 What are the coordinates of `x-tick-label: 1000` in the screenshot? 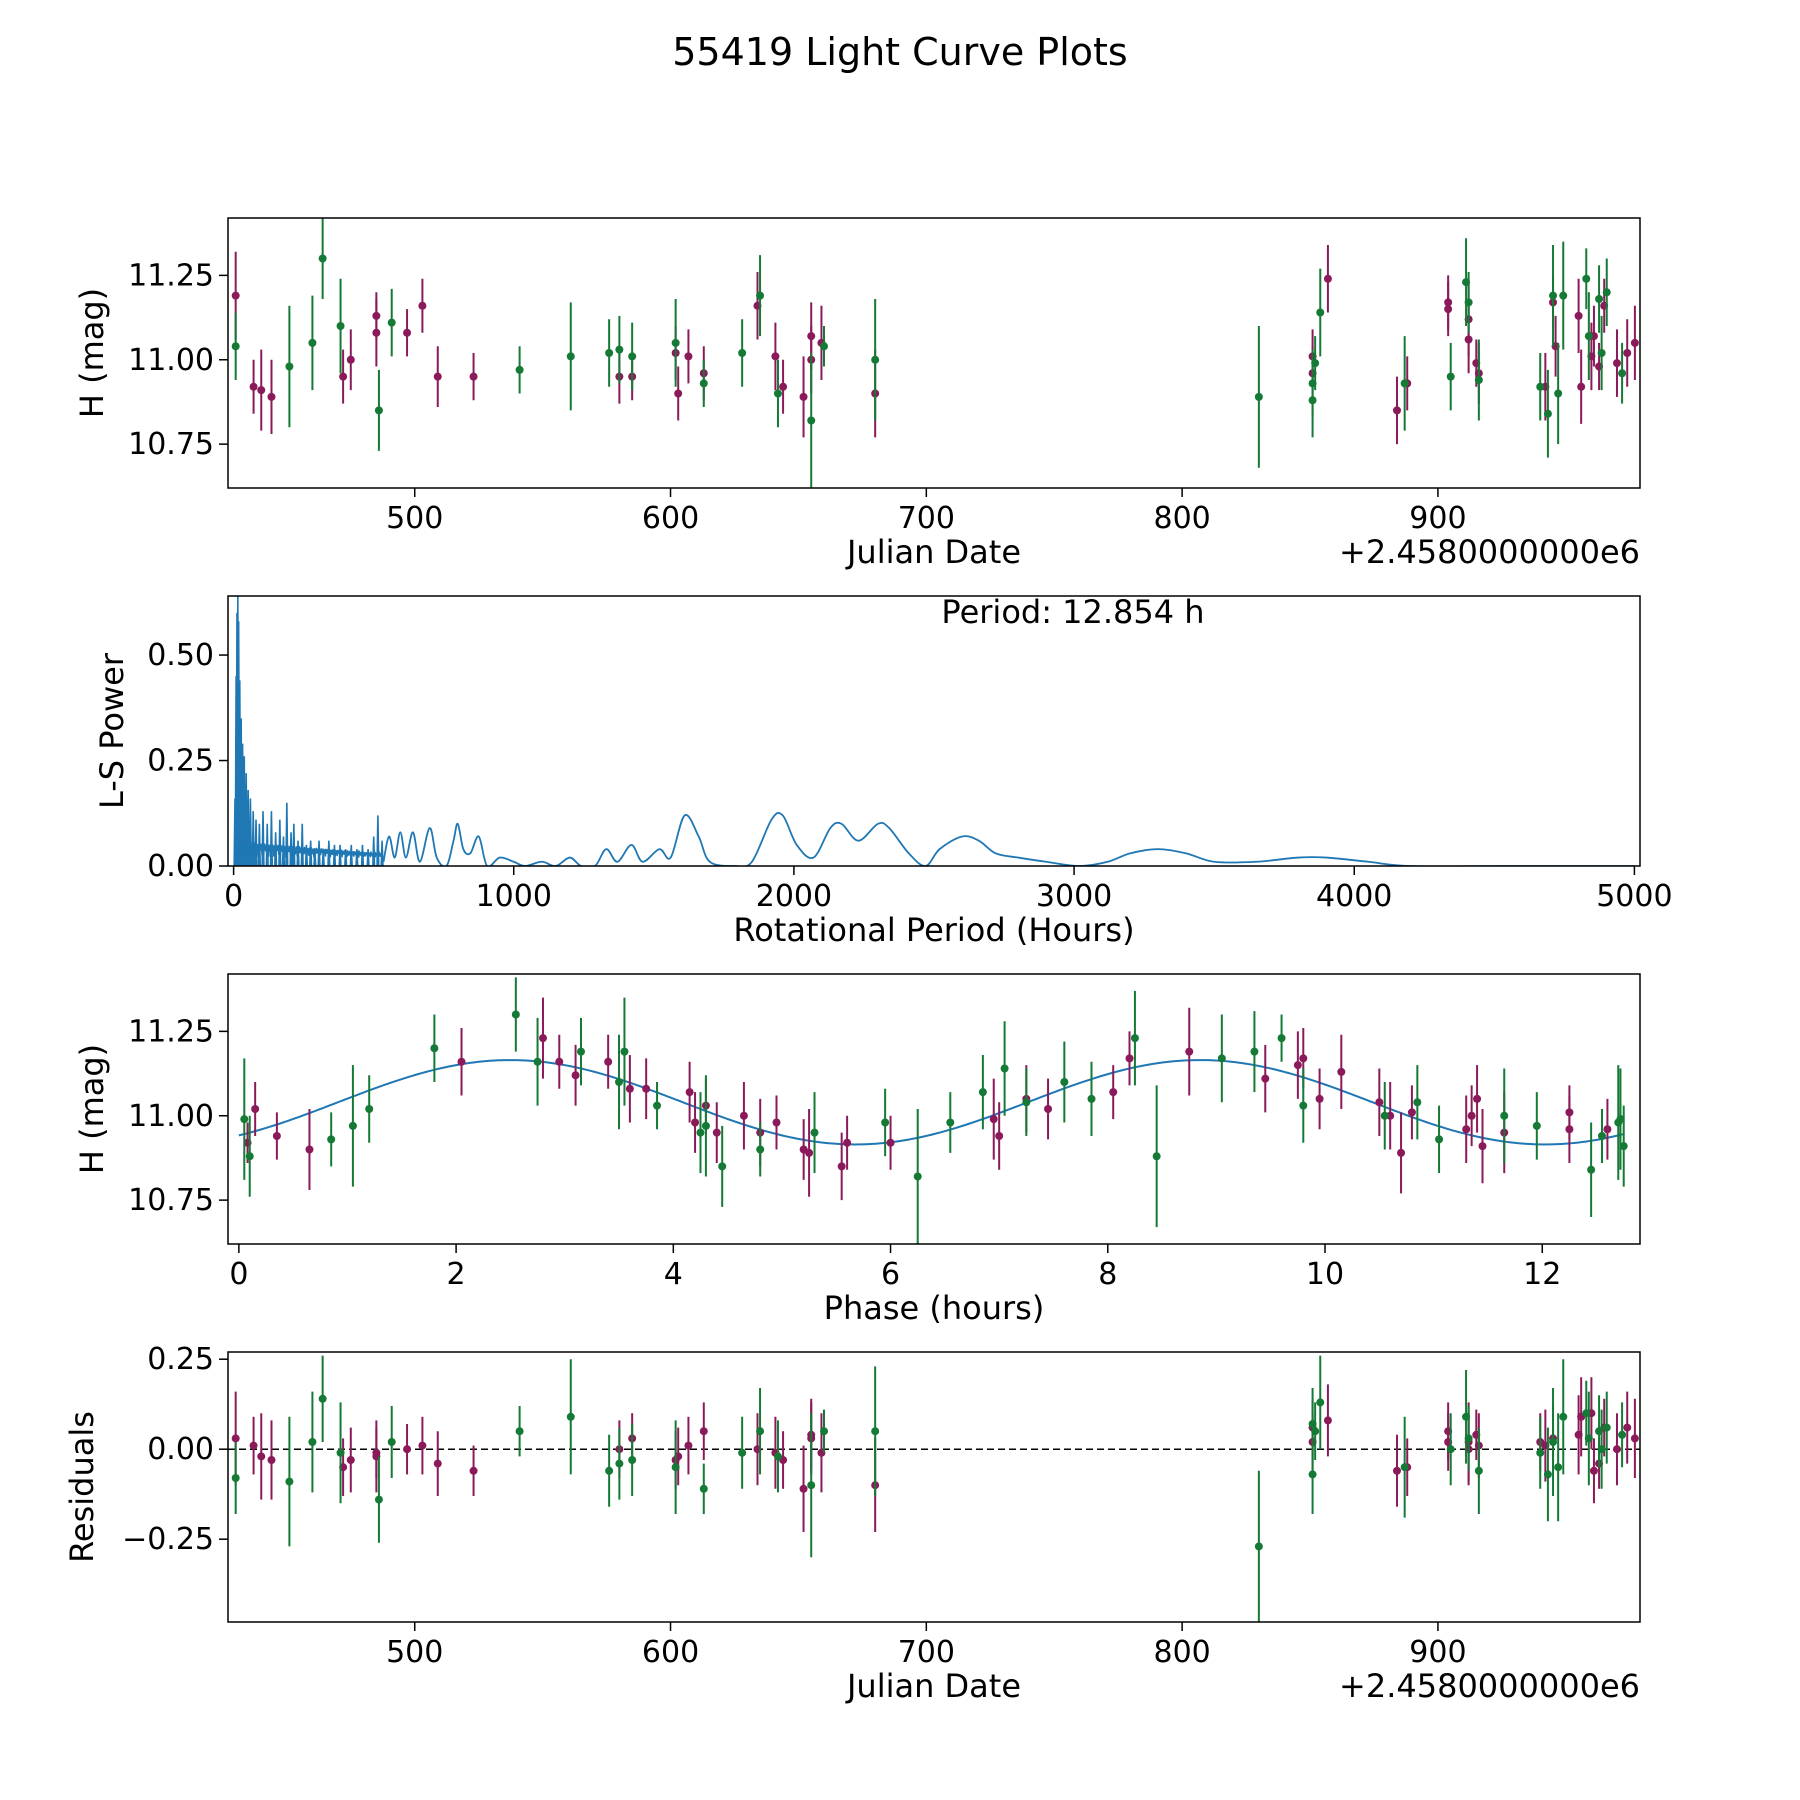 It's located at (514, 896).